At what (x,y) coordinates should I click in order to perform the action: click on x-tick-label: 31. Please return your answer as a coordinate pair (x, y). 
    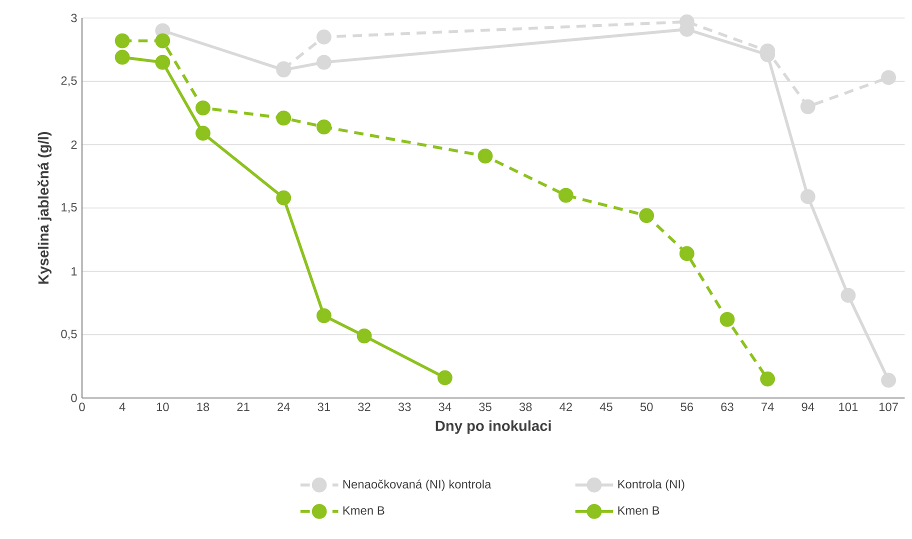
    Looking at the image, I should click on (324, 407).